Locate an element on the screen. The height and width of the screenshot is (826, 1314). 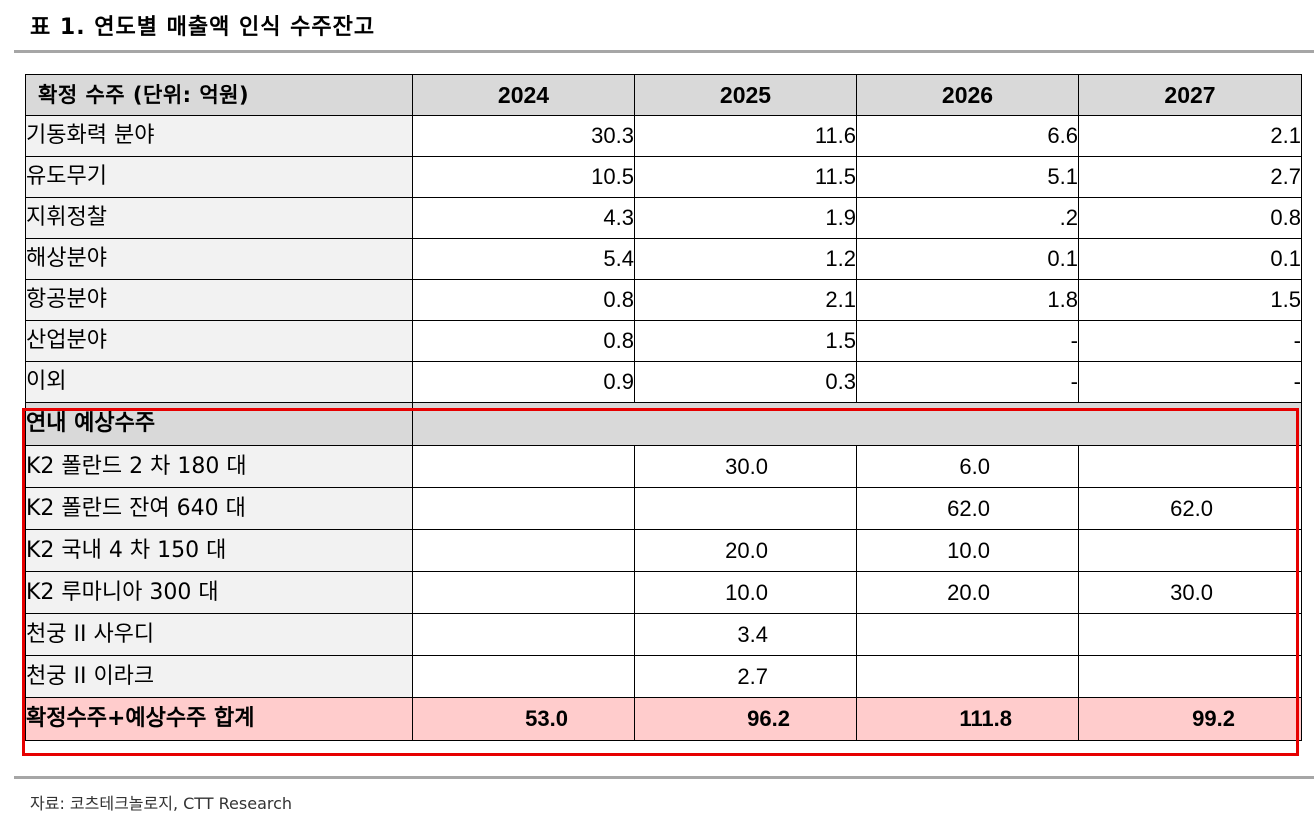
table-row: K2 폴란드 2 차 180 대 30.0 6.0 is located at coordinates (663, 466).